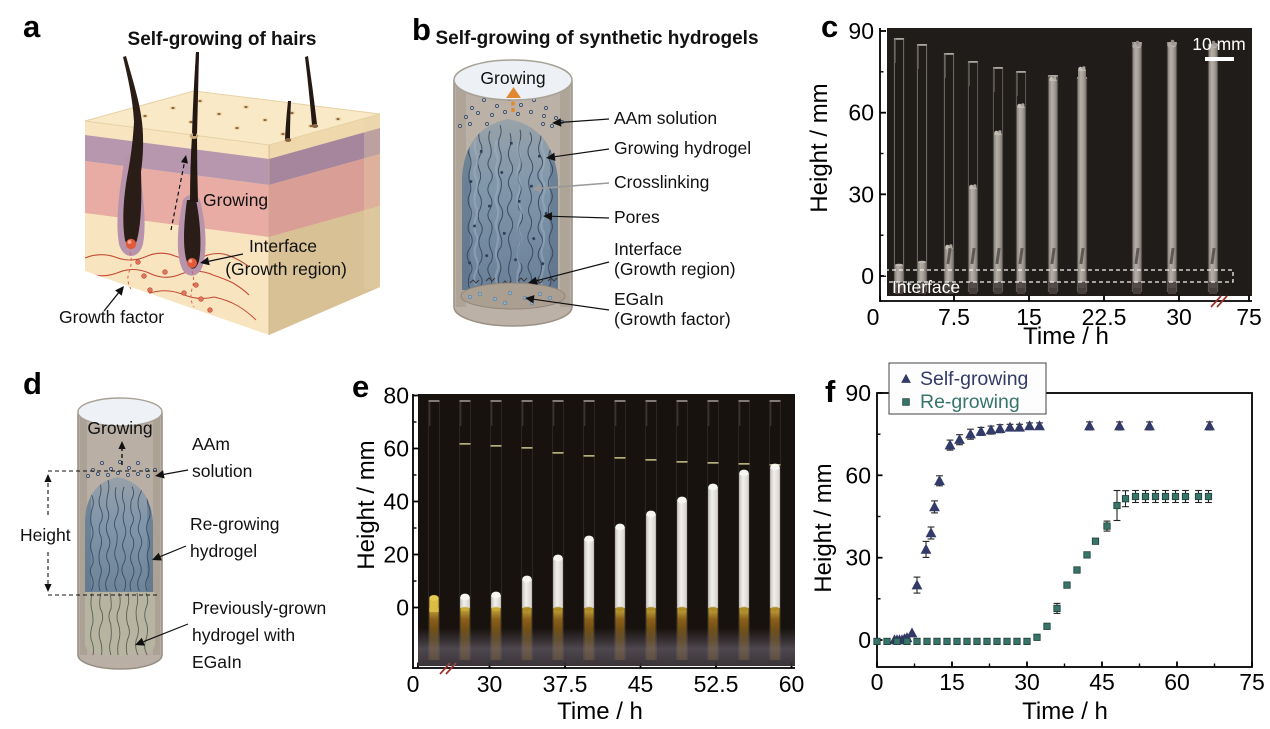 The width and height of the screenshot is (1270, 729). I want to click on svg-text: hydrogel, so click(223, 551).